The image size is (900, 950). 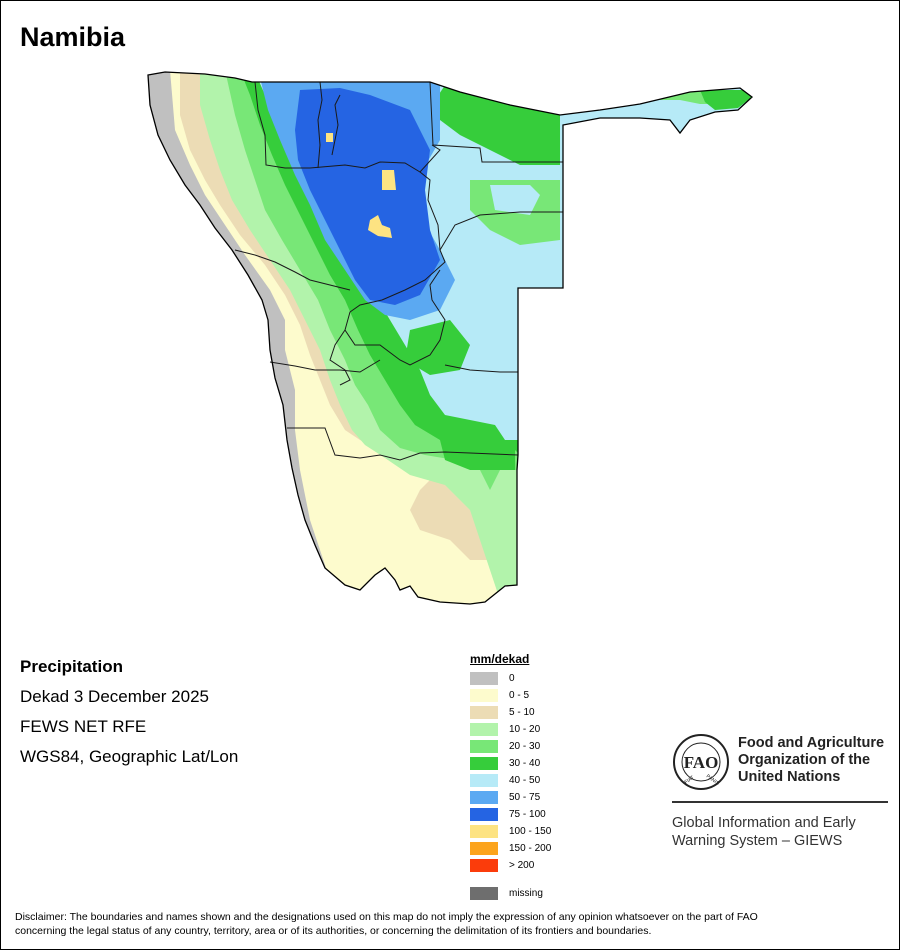 I want to click on fao-logo-text: FAO, so click(x=701, y=762).